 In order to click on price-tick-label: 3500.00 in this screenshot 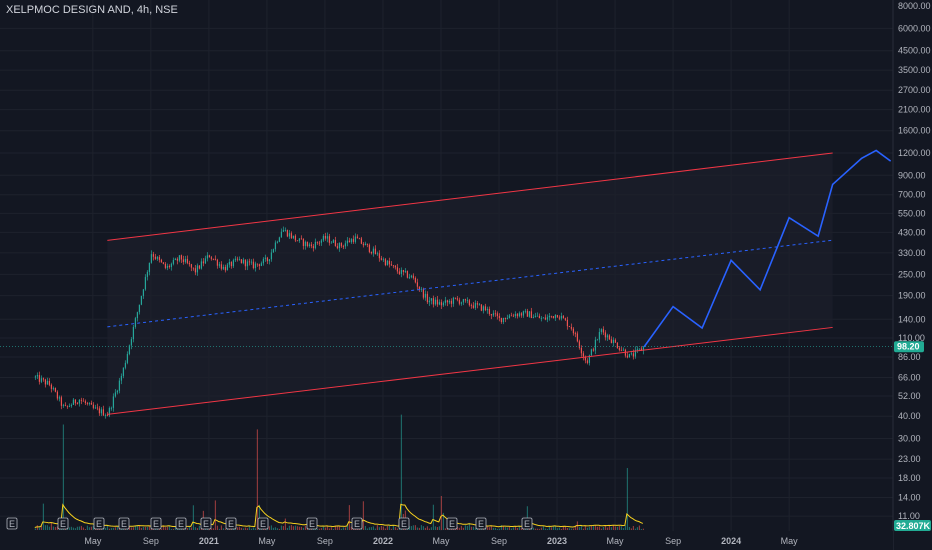, I will do `click(914, 70)`.